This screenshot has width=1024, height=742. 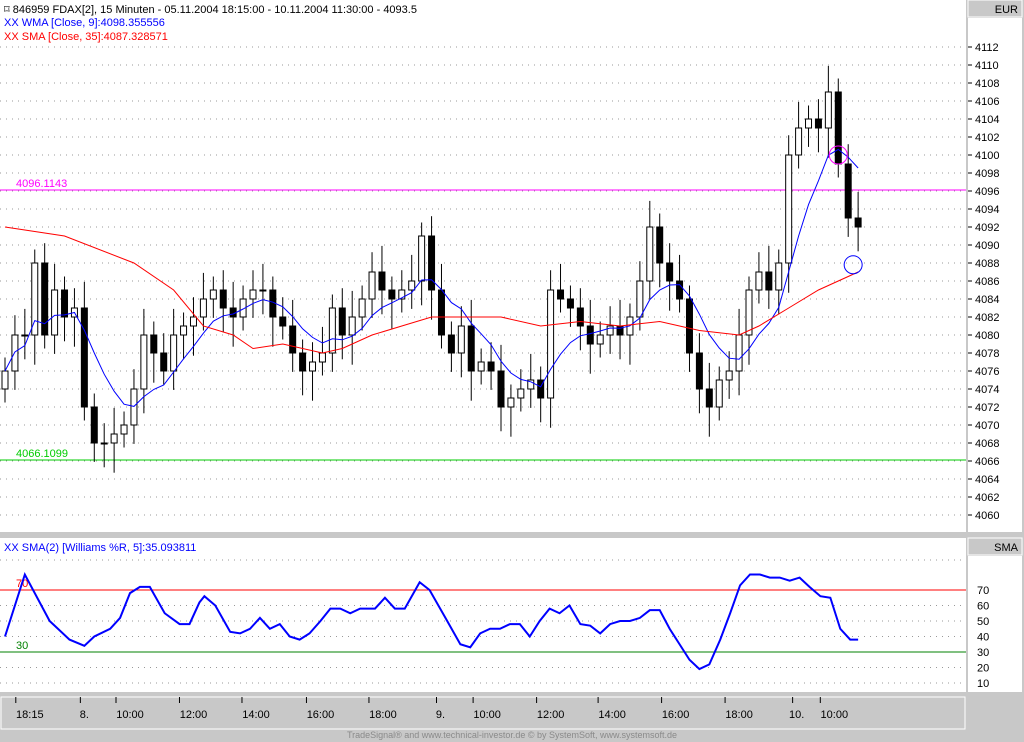 I want to click on price-axis-unit: EUR, so click(x=1006, y=10).